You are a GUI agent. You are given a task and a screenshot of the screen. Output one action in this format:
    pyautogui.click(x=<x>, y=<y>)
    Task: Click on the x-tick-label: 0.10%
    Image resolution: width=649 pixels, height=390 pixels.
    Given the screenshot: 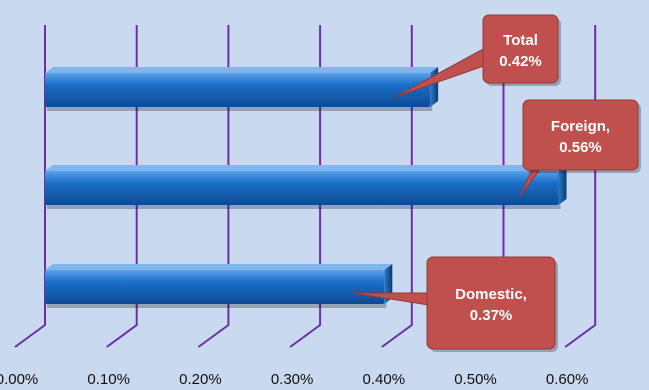 What is the action you would take?
    pyautogui.click(x=108, y=379)
    